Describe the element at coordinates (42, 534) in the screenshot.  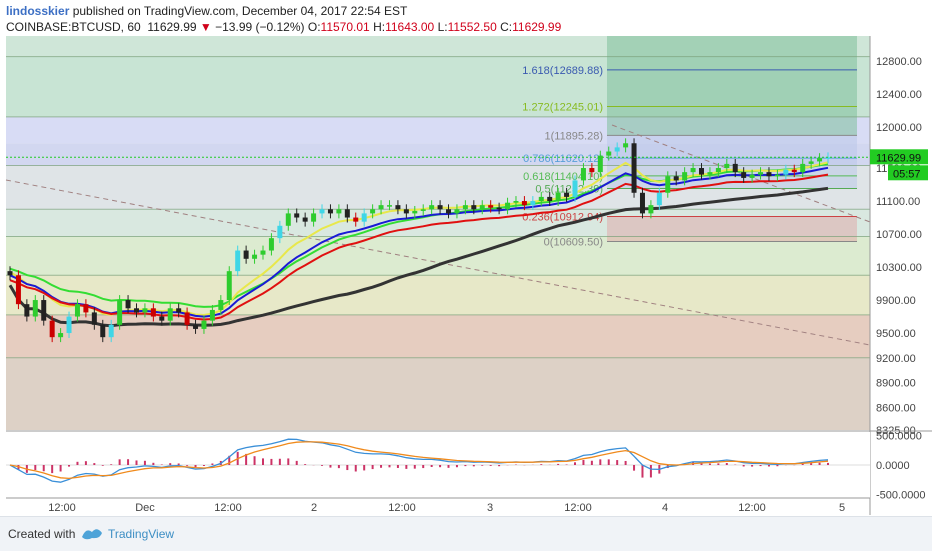
I see `created-with-label: Created with` at that location.